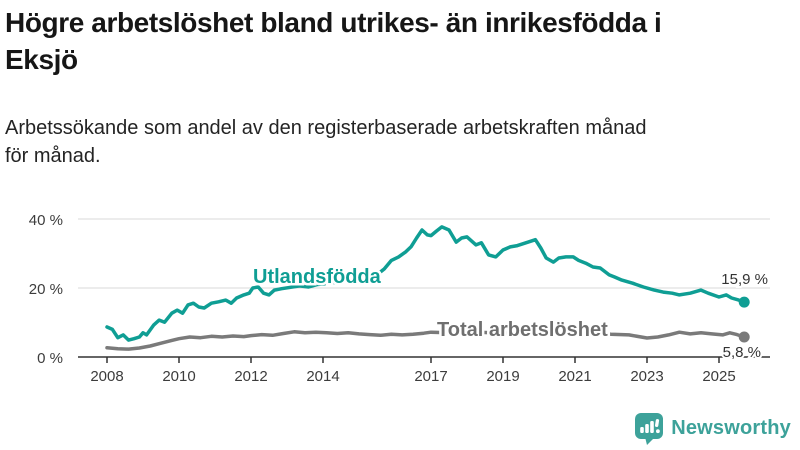  Describe the element at coordinates (649, 429) in the screenshot. I see `newsworthy-logo-icon` at that location.